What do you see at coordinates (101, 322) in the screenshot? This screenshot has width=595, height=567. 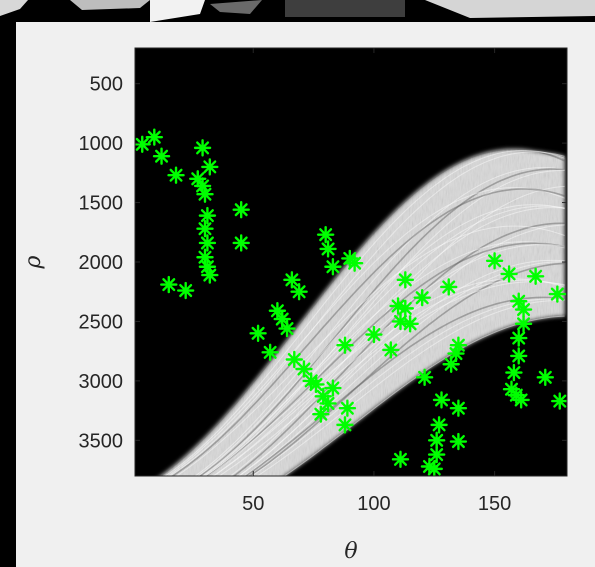 I see `y-tick-label: 2500` at bounding box center [101, 322].